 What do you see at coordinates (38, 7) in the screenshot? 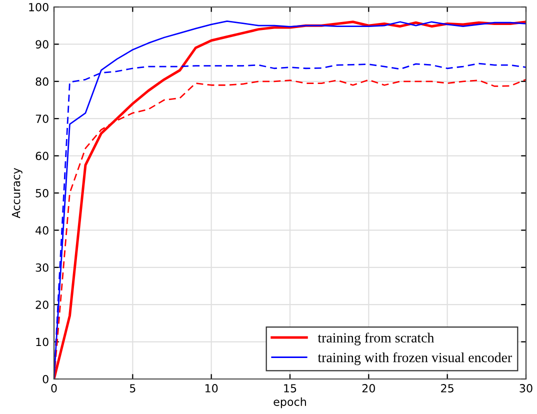
I see `y-tick-label: 100` at bounding box center [38, 7].